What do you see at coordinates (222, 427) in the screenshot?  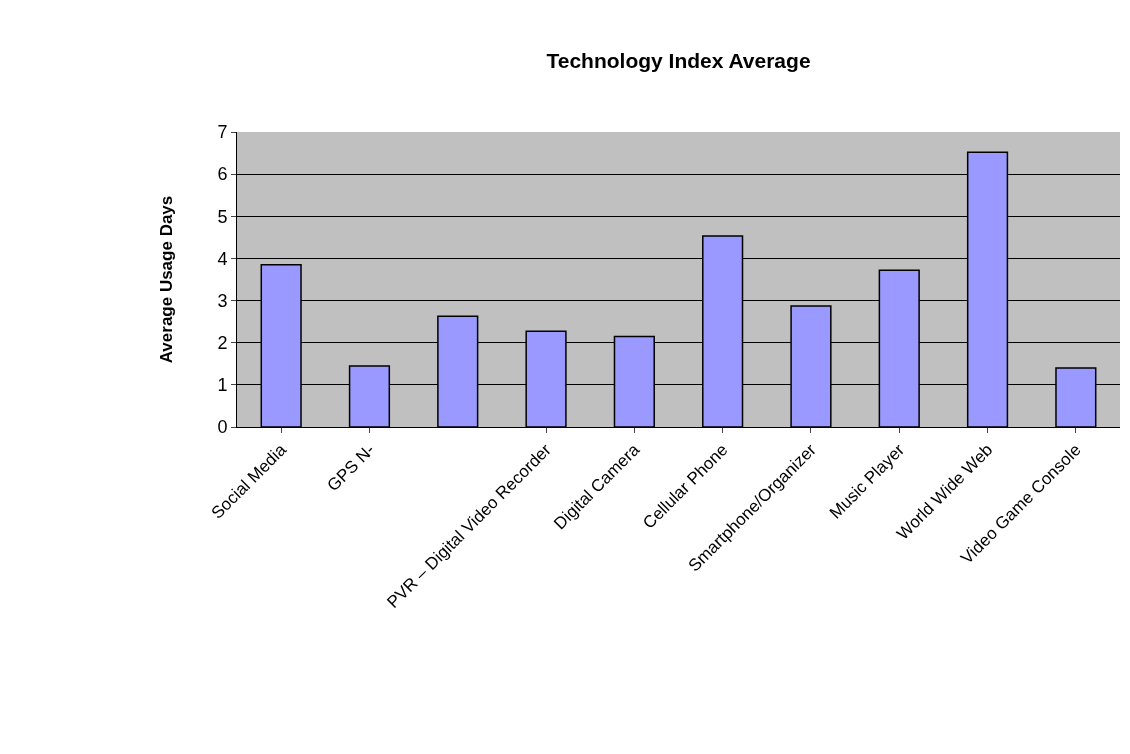 I see `y-tick-label: 0` at bounding box center [222, 427].